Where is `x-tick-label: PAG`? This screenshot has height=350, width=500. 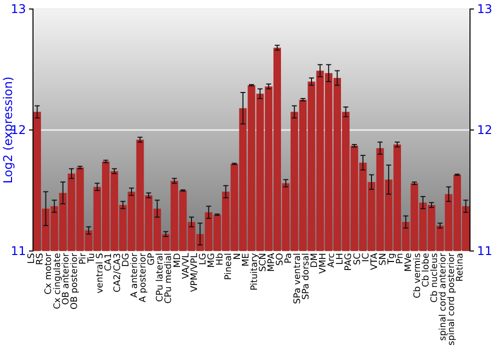
x-tick-label: PAG is located at coordinates (349, 261).